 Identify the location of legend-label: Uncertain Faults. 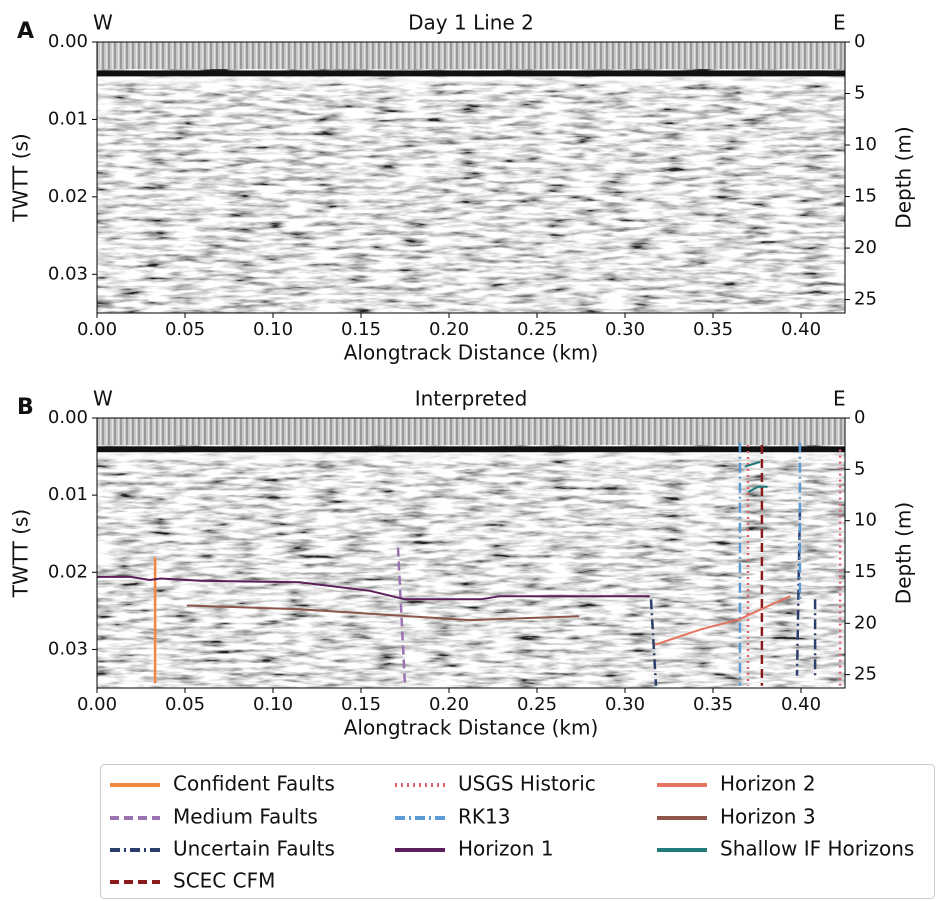
(254, 849).